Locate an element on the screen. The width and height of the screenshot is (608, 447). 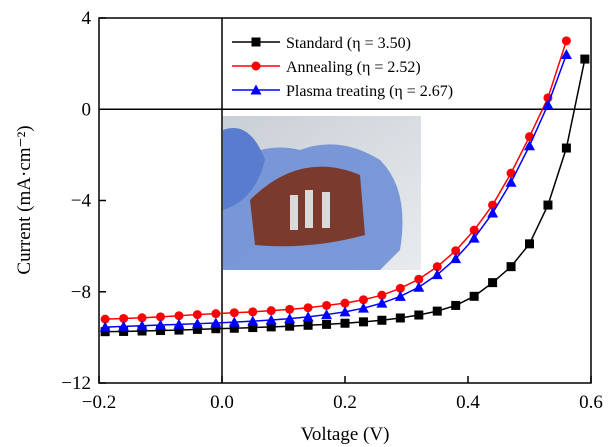
x-tick-label: 0.4 is located at coordinates (468, 402).